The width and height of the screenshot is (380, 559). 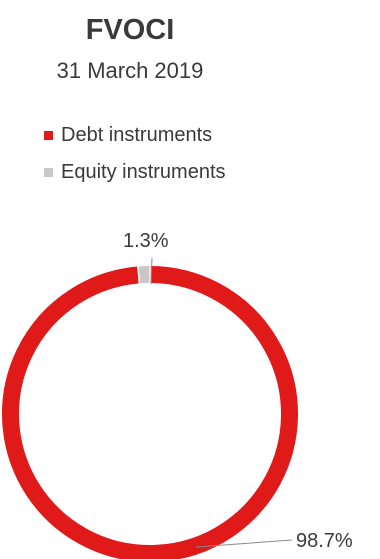 I want to click on legend-item-debt: Debt instruments, so click(x=135, y=135).